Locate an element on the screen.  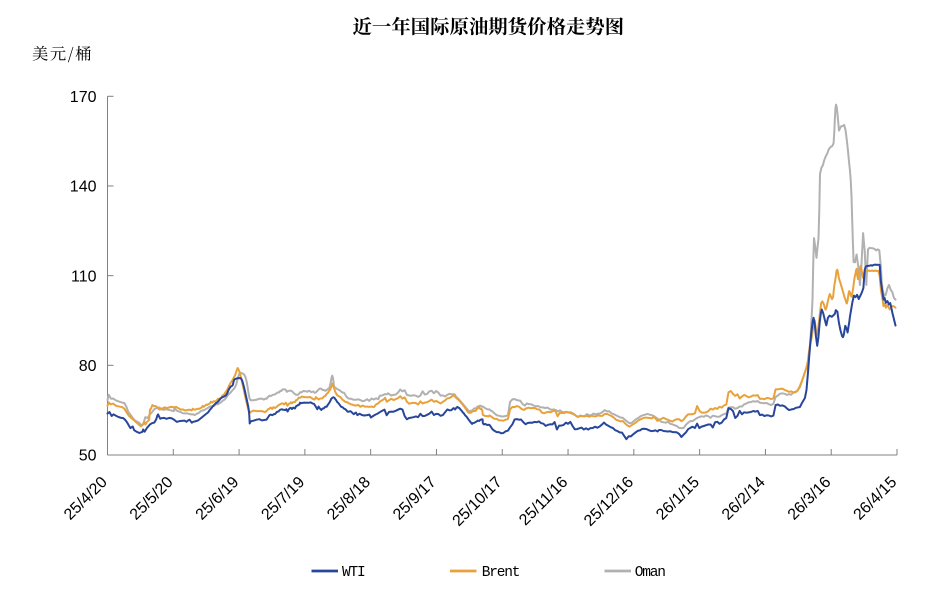
svg-text: 50 is located at coordinates (88, 456).